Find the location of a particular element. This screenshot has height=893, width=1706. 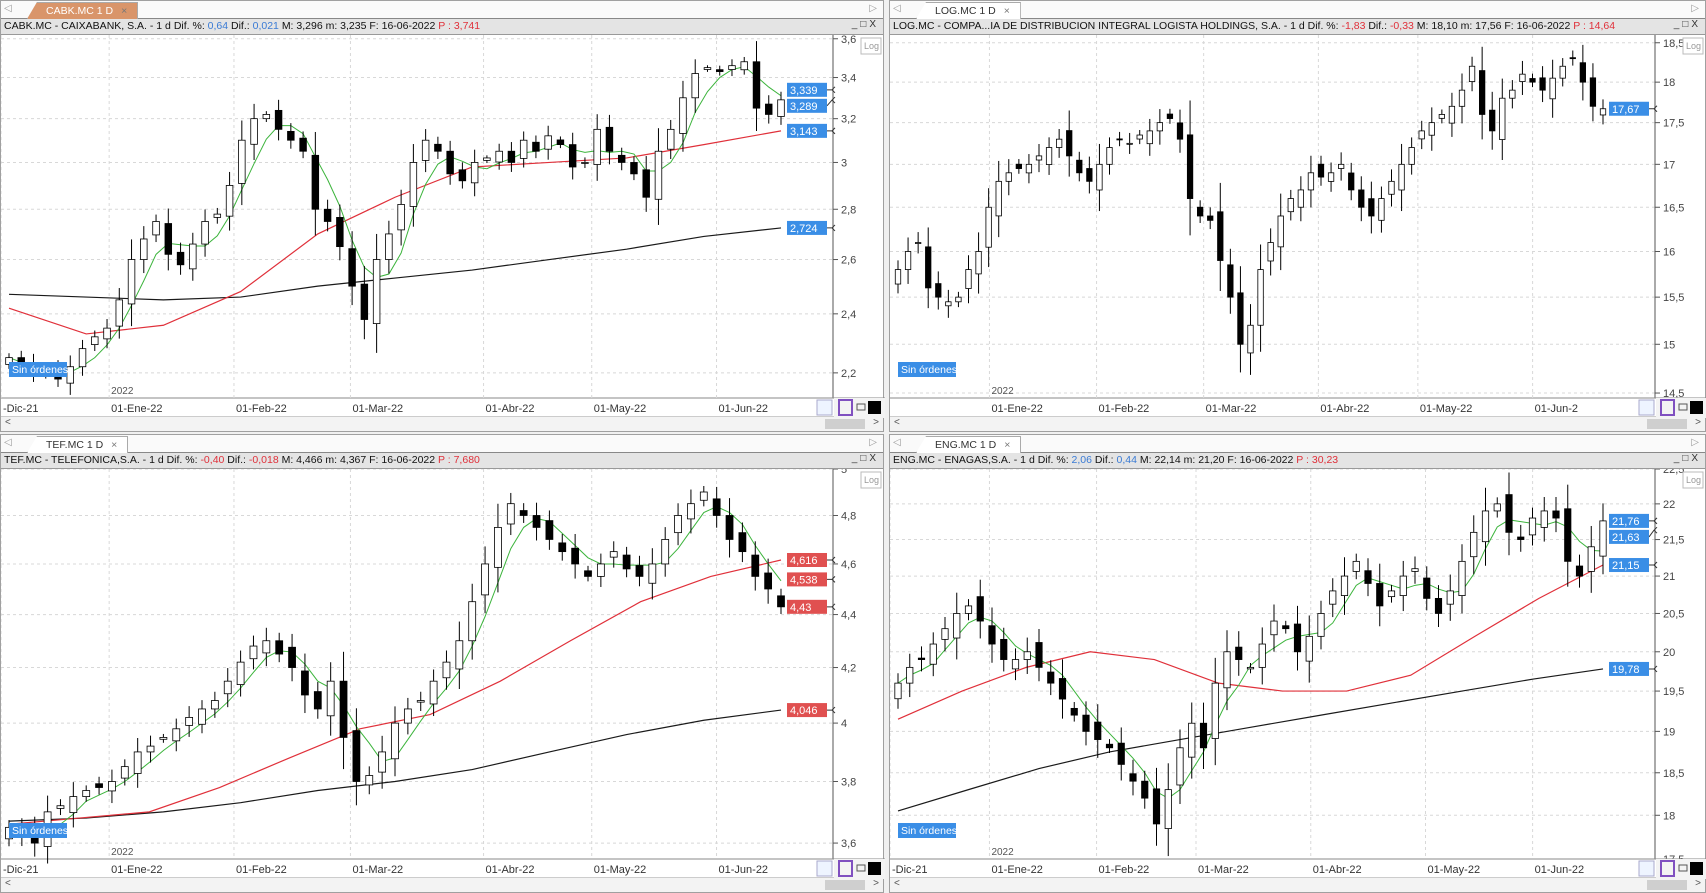

change-percent: 2,06 is located at coordinates (1081, 460).